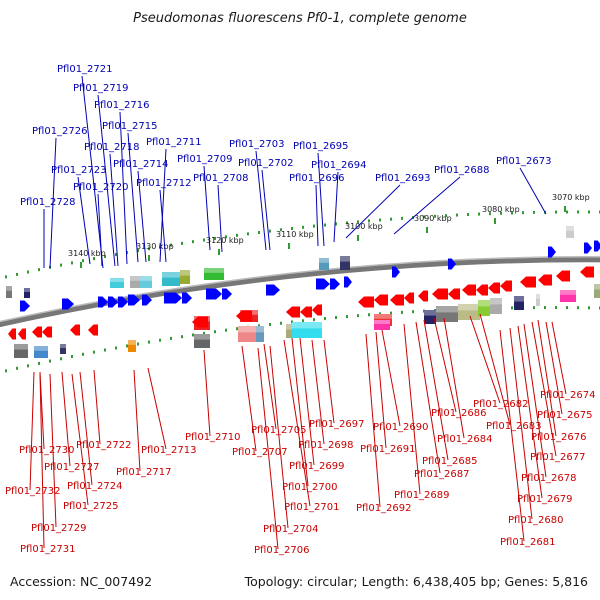 This screenshot has height=600, width=600. Describe the element at coordinates (79, 170) in the screenshot. I see `forward-gene-label: Pfl01_2723` at that location.